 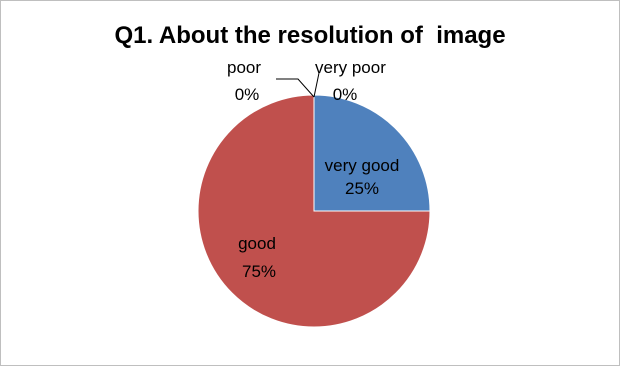 I want to click on label-very-poor-value: 0%, so click(x=345, y=94).